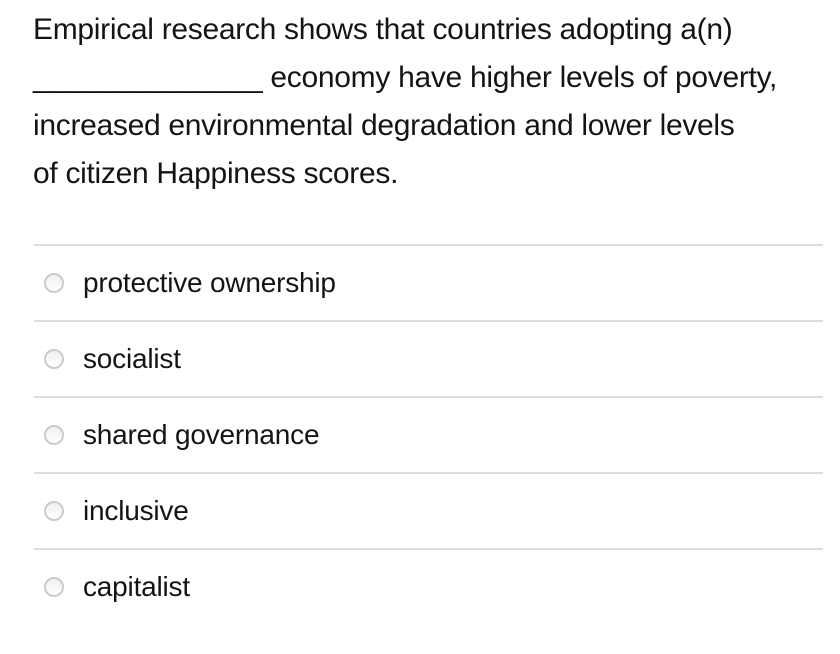 The image size is (840, 654). I want to click on answer-option-row-3: shared governance, so click(428, 434).